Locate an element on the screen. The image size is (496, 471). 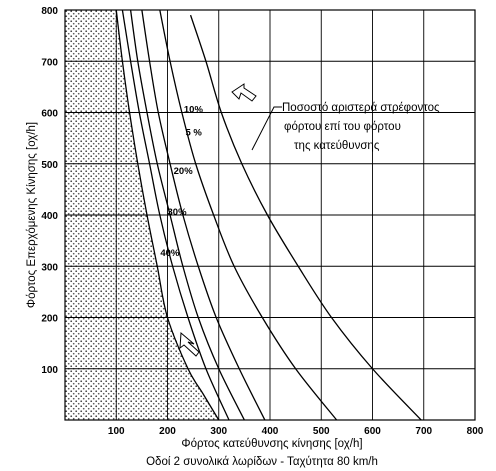
y-ticks: 100 200 300 400 500 600 700 800 is located at coordinates (49, 191).